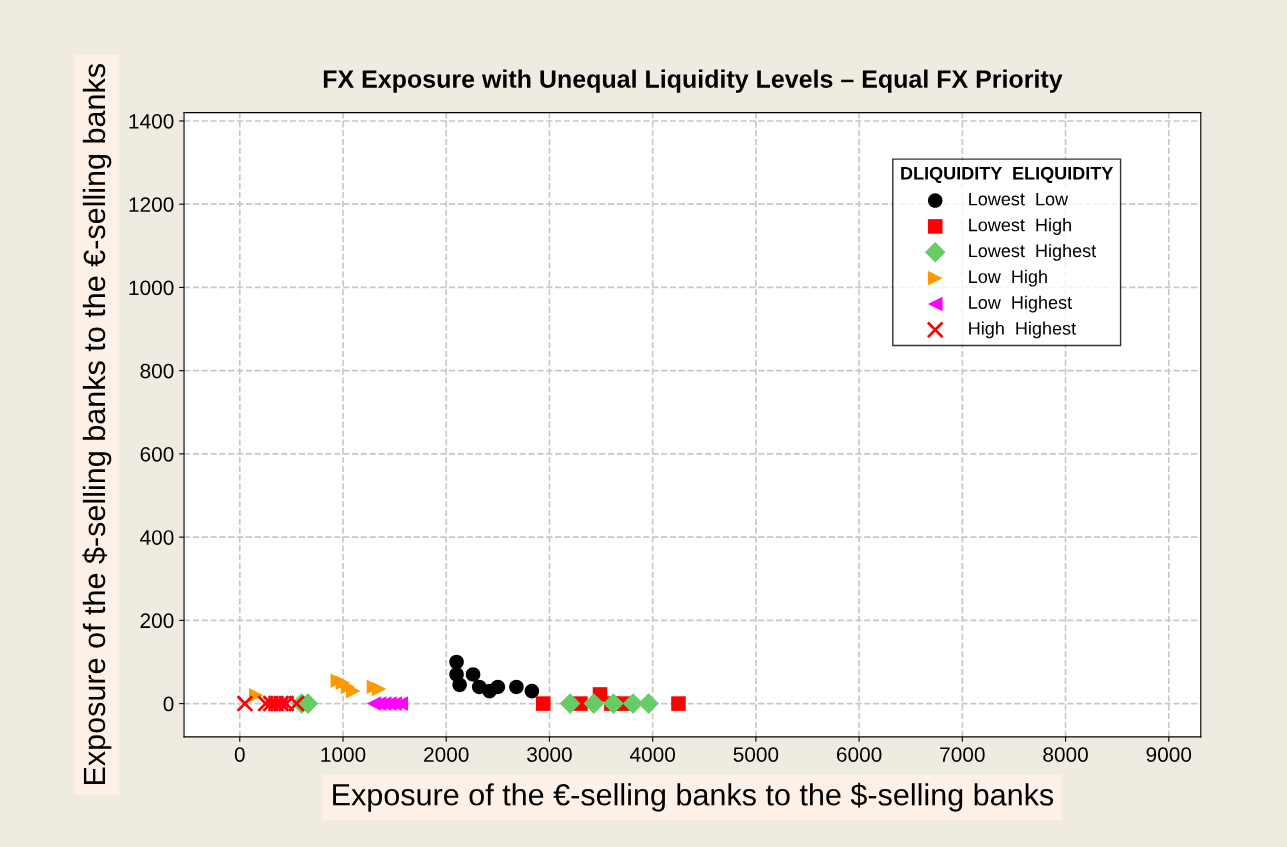 The height and width of the screenshot is (847, 1287). I want to click on x-tick-label: 9000, so click(1169, 754).